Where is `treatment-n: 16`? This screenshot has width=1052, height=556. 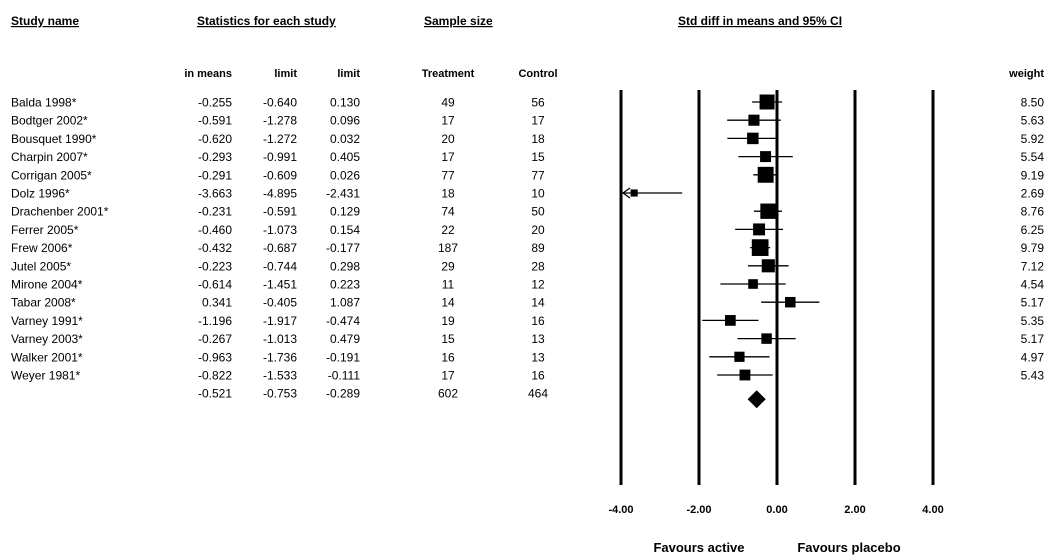
treatment-n: 16 is located at coordinates (448, 357).